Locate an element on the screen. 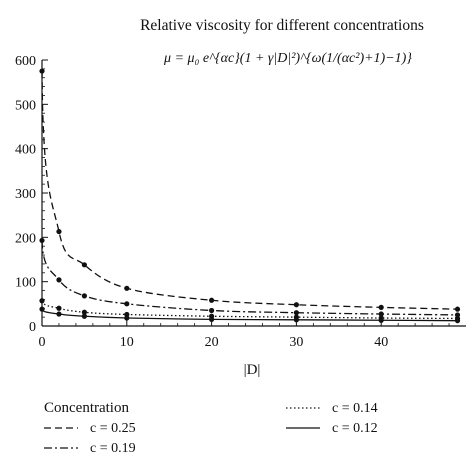  legend-label-1: c = 0.19 is located at coordinates (113, 448).